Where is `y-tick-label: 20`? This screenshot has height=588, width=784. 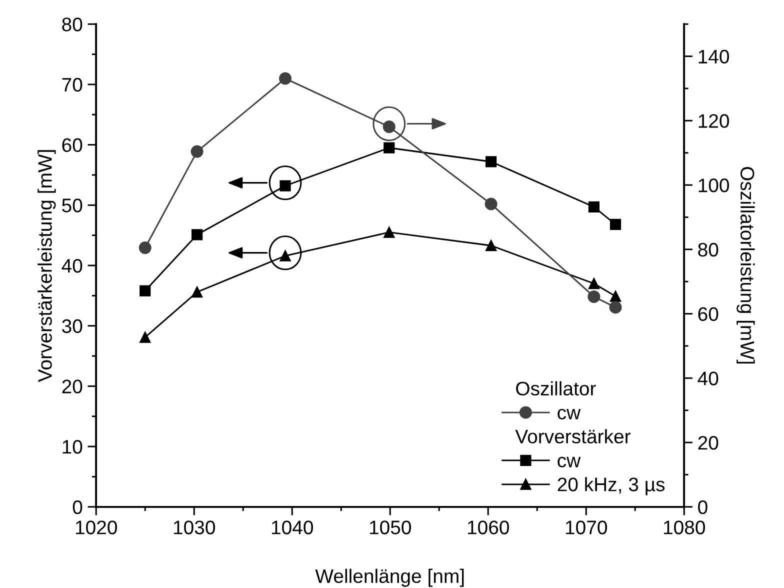
y-tick-label: 20 is located at coordinates (72, 387).